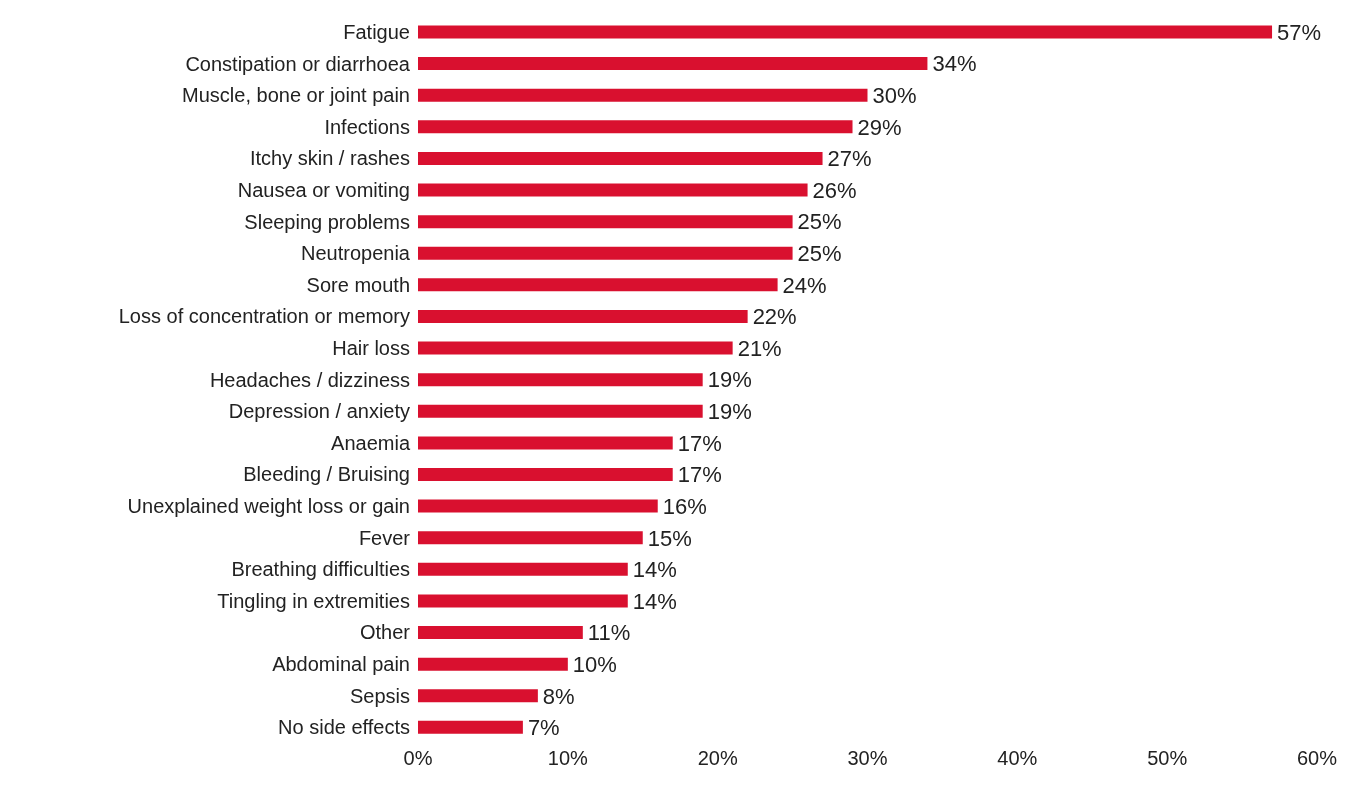 The height and width of the screenshot is (796, 1365). I want to click on y-tick-label: Headaches / dizziness, so click(309, 379).